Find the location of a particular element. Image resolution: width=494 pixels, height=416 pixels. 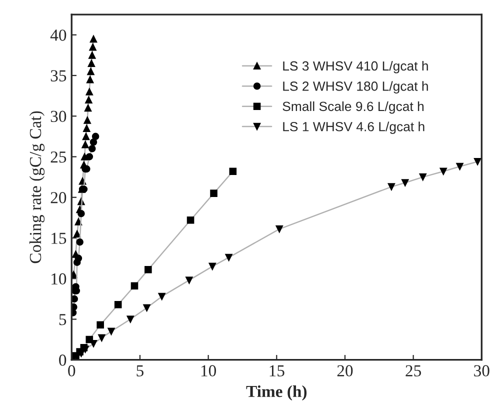

legend-label: LS 1 WHSV 4.6 L/gcat h is located at coordinates (353, 128).